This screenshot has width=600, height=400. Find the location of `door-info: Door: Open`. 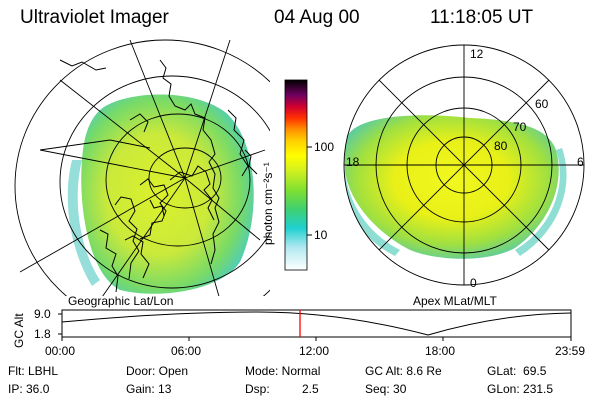

door-info: Door: Open is located at coordinates (157, 371).